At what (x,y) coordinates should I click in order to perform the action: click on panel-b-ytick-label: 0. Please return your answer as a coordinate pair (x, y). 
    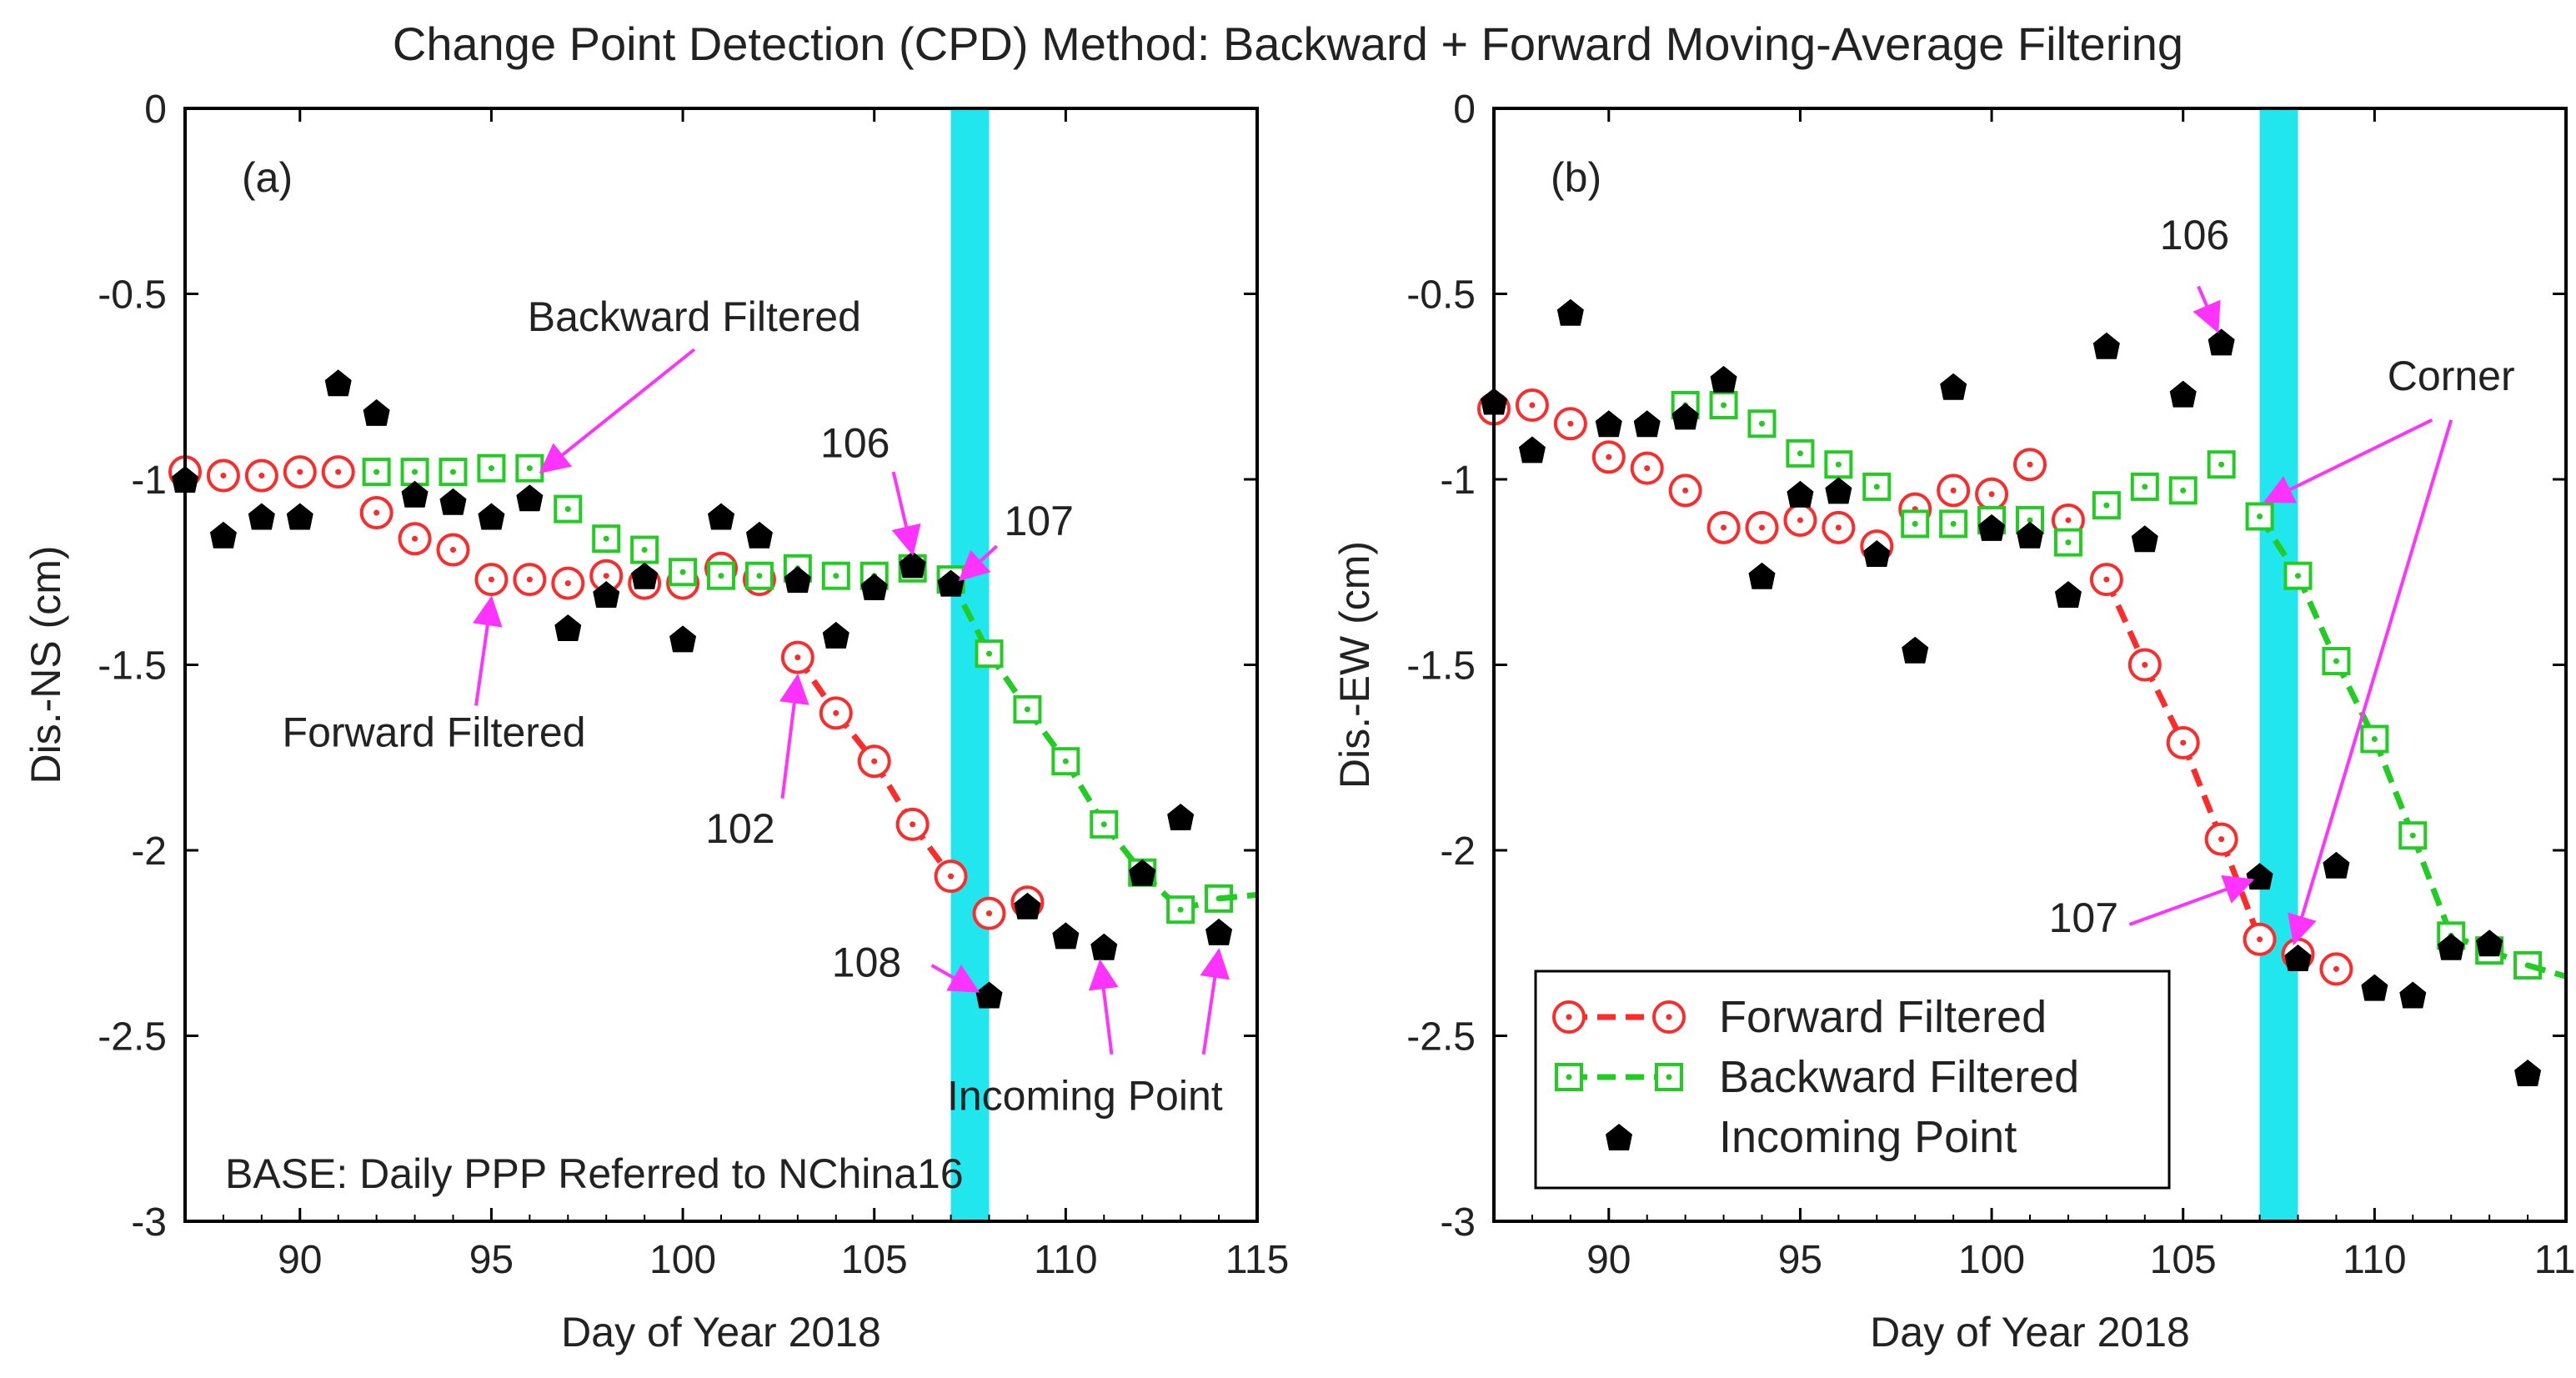
    Looking at the image, I should click on (1464, 110).